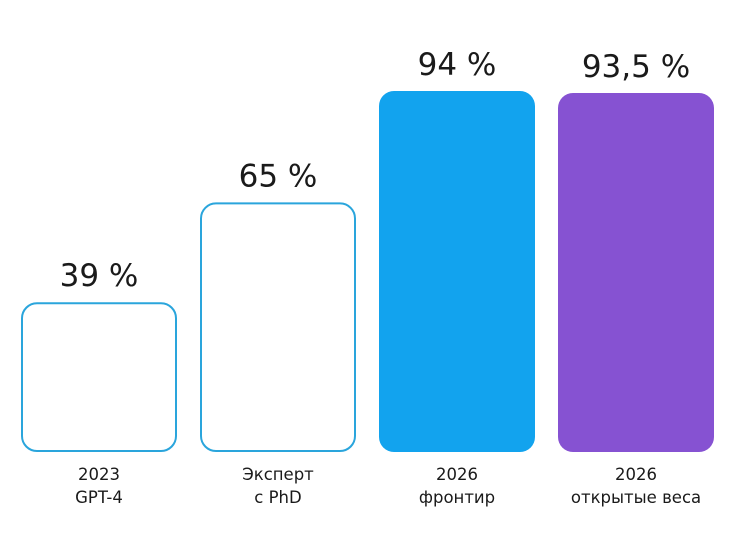  Describe the element at coordinates (278, 474) in the screenshot. I see `category-label-1-line-0: Эксперт` at that location.